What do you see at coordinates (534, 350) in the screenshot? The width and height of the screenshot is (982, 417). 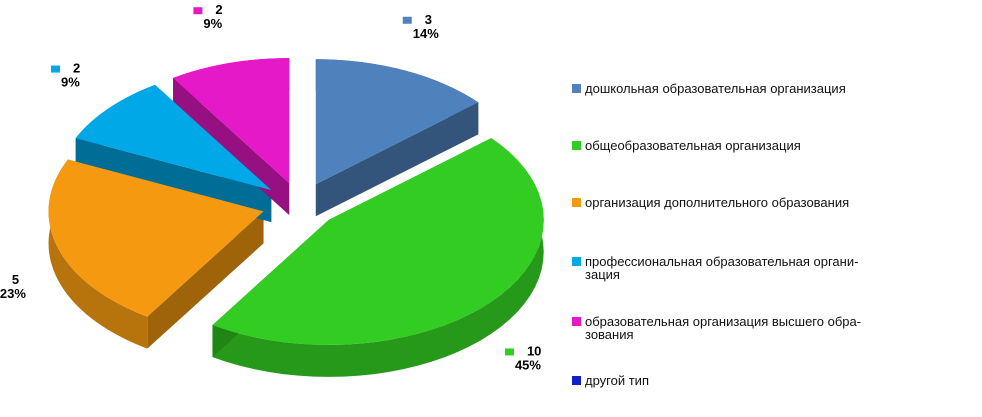 I see `data-label: 10` at bounding box center [534, 350].